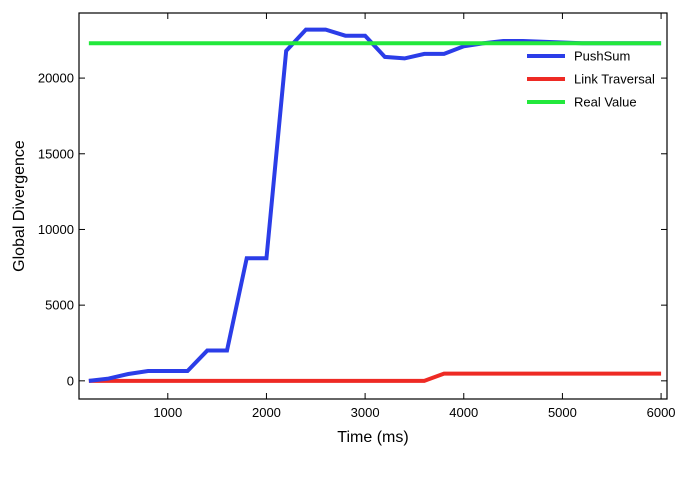 The height and width of the screenshot is (480, 680). Describe the element at coordinates (372, 437) in the screenshot. I see `x-axis-title: Time (ms)` at that location.